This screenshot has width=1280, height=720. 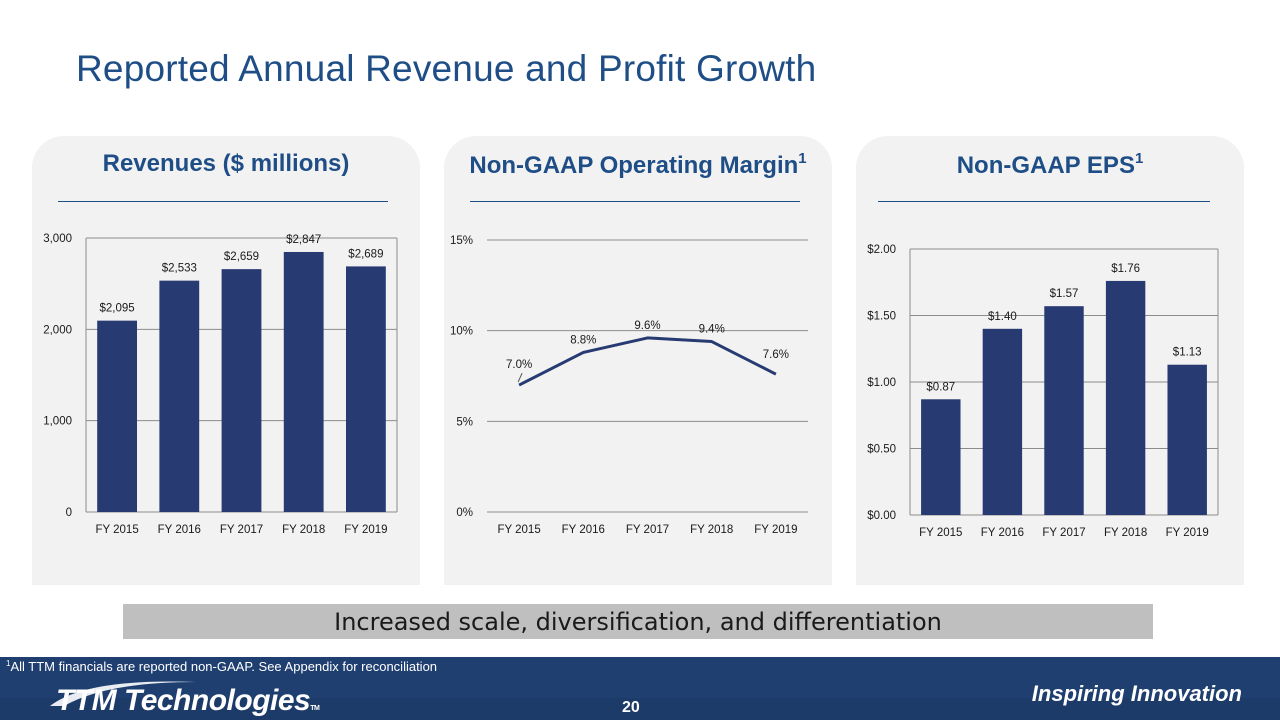 I want to click on revenue-x-tick-label: FY 2015, so click(x=116, y=530).